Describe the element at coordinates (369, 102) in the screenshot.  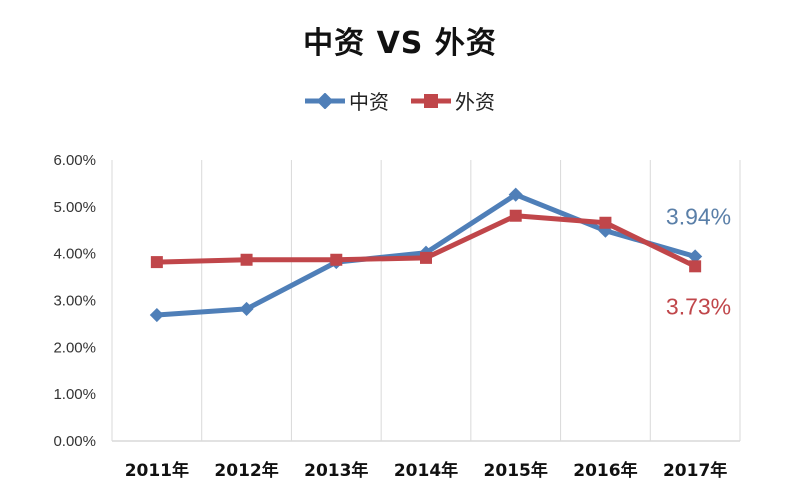
I see `legend-label: 中资` at that location.